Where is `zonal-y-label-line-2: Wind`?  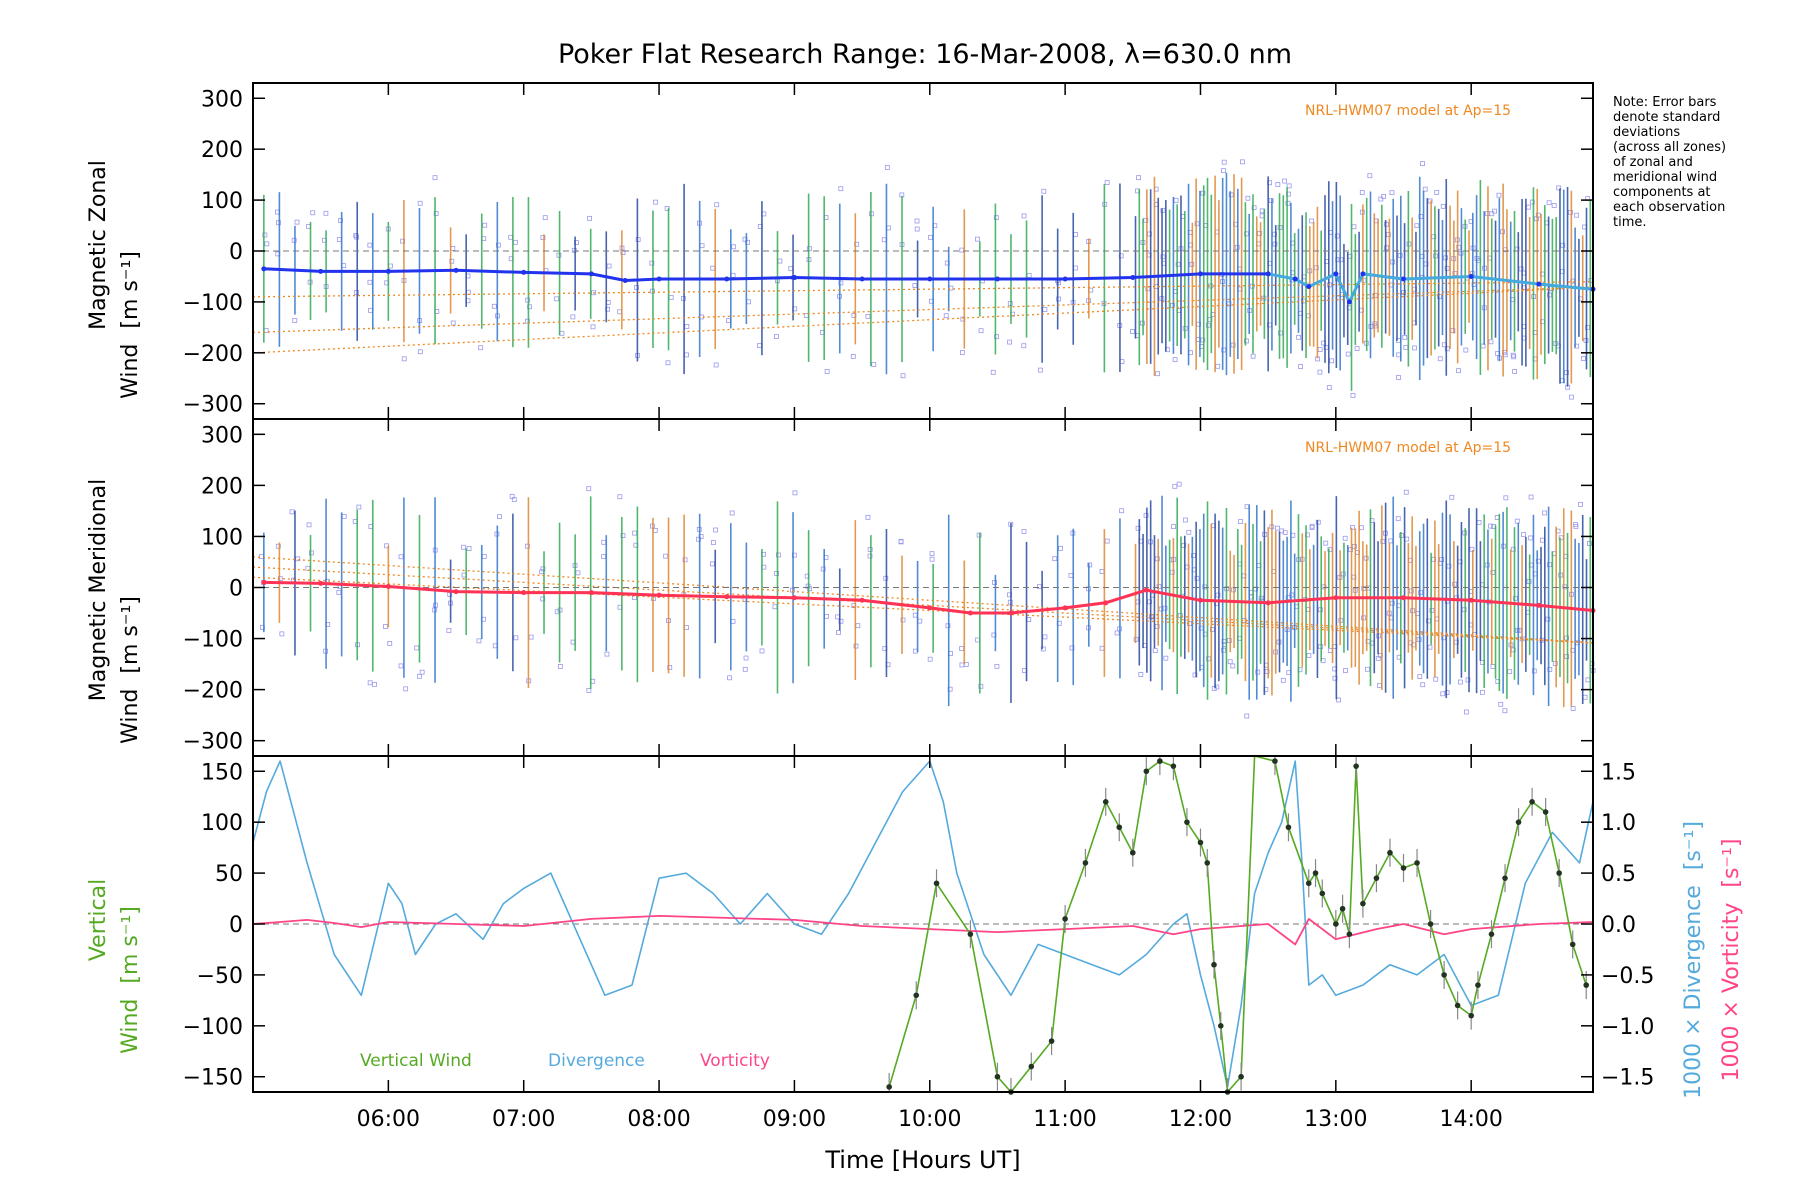 zonal-y-label-line-2: Wind is located at coordinates (130, 371).